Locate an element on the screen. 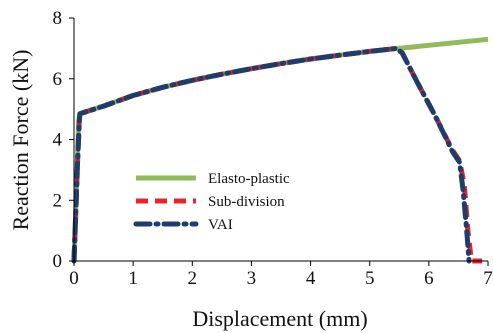 The width and height of the screenshot is (493, 333). x-tick-label: 4 is located at coordinates (311, 278).